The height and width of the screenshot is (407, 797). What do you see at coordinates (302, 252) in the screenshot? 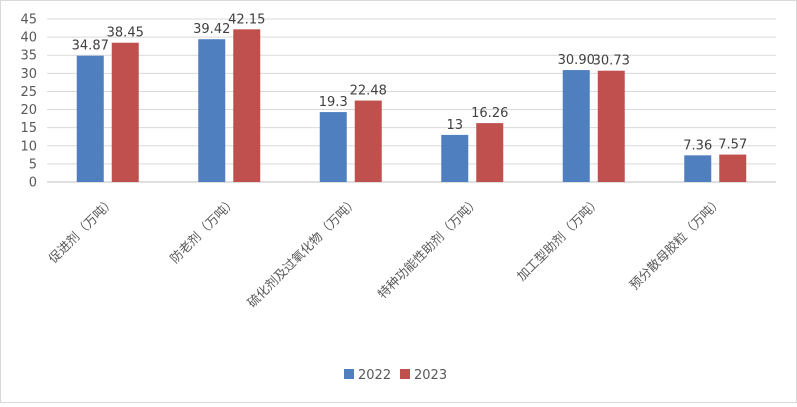
I see `category-label: 硫化剂及过氧化物（万吨）` at bounding box center [302, 252].